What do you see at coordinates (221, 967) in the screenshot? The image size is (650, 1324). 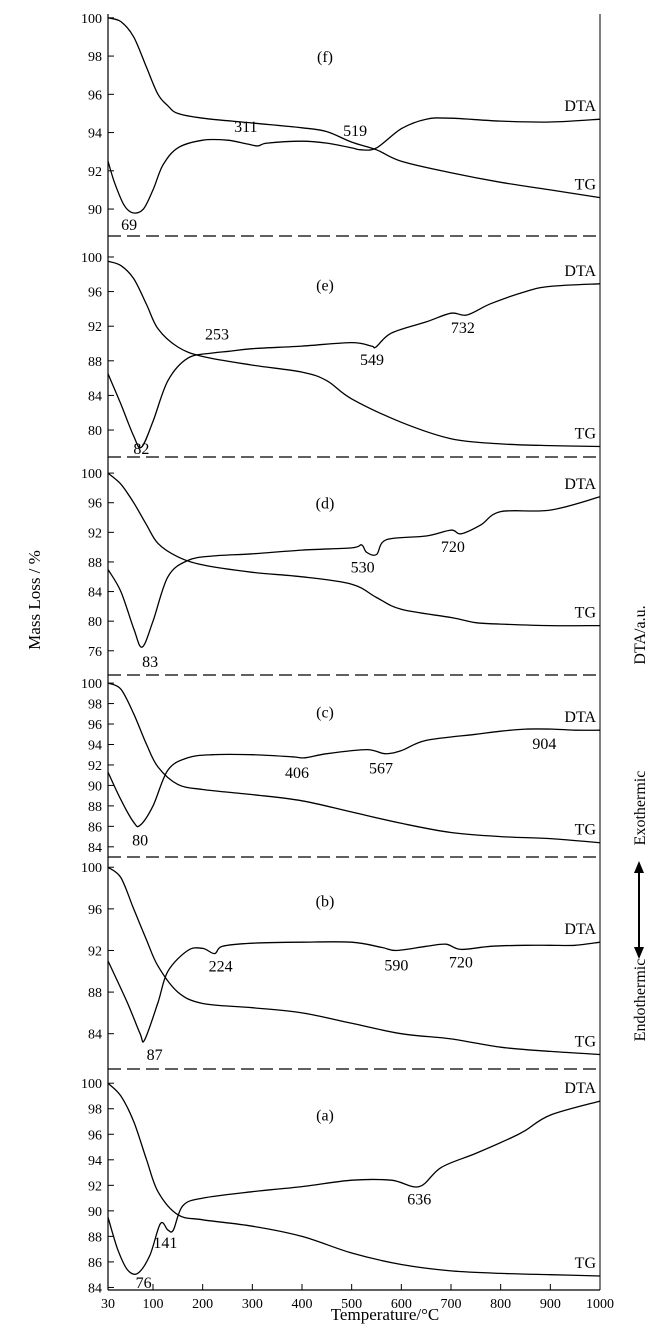 I see `peak-annotation: 224` at bounding box center [221, 967].